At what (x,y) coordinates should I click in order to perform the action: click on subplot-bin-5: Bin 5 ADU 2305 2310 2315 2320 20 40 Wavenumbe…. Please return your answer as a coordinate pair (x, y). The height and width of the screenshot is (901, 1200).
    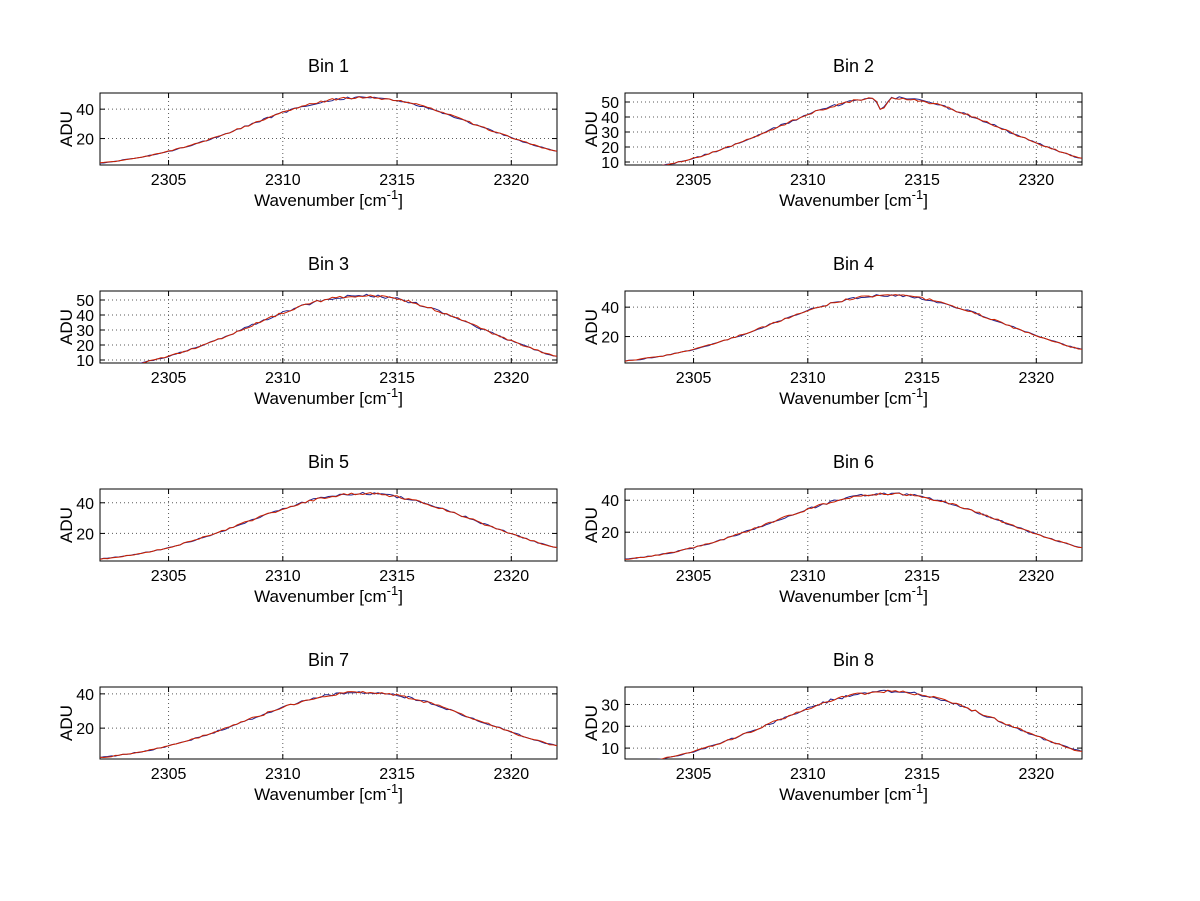
    Looking at the image, I should click on (320, 536).